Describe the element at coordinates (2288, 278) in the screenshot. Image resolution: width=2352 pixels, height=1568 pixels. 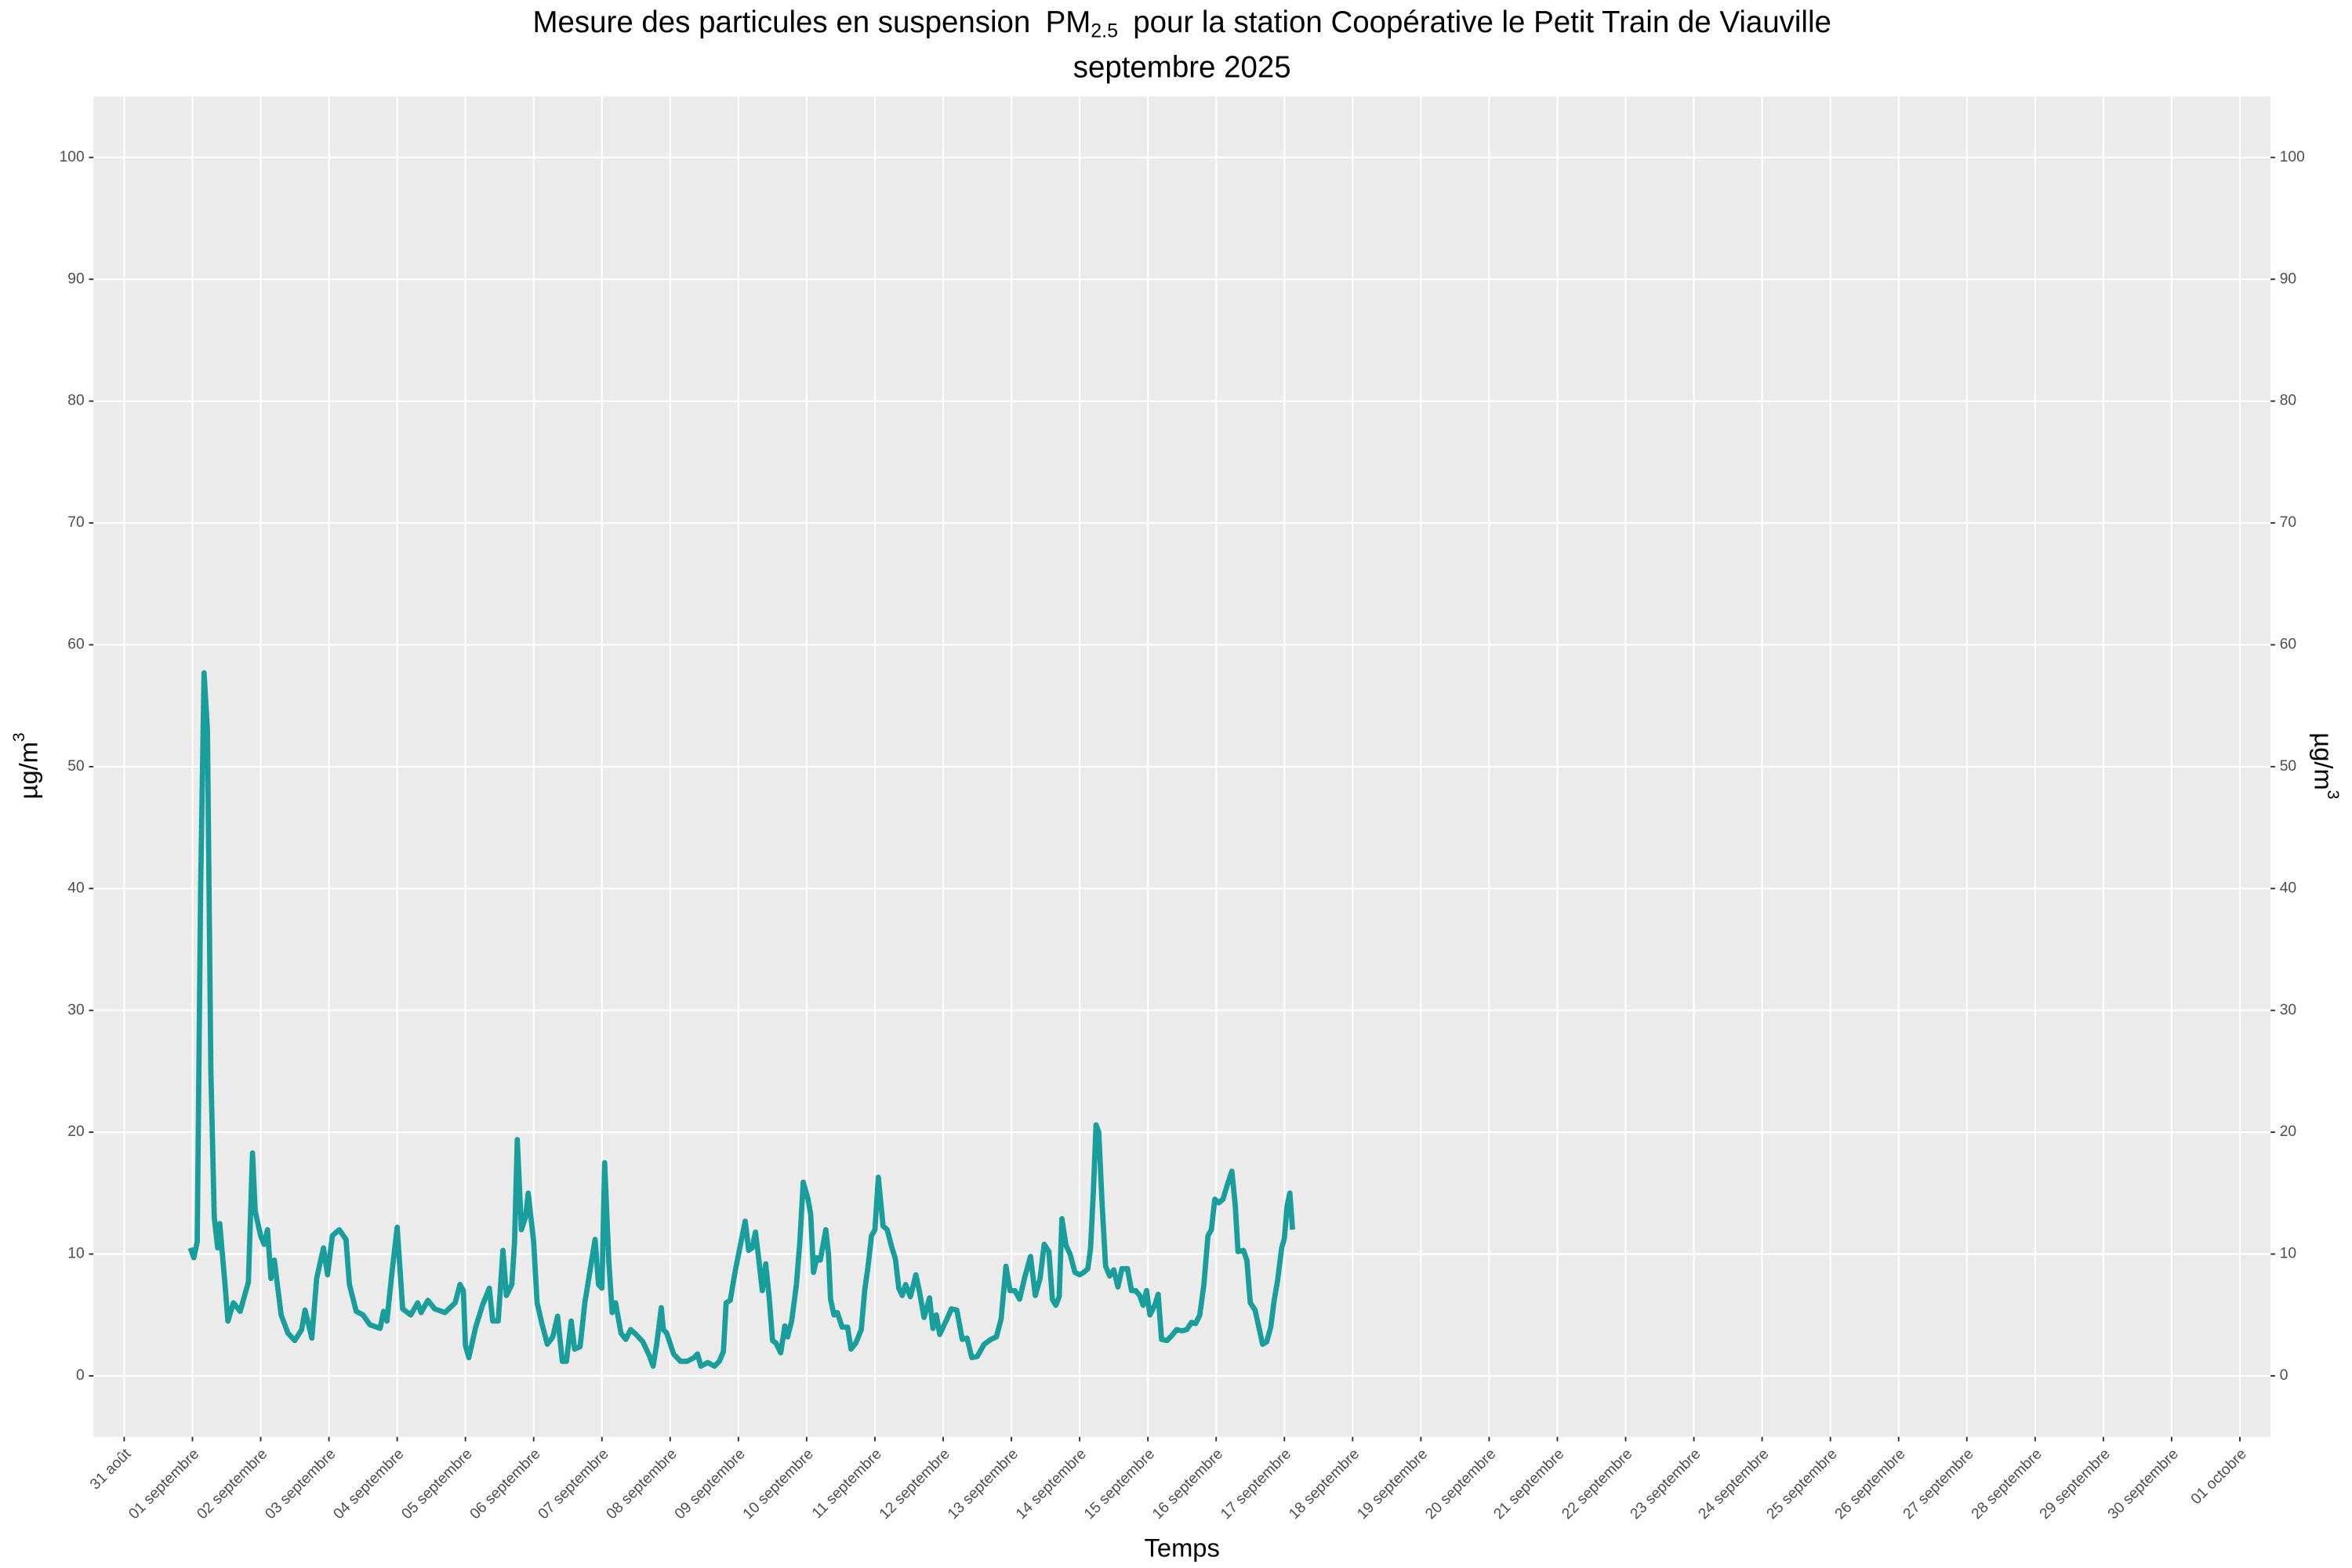
I see `y2-tick-label: 90` at that location.